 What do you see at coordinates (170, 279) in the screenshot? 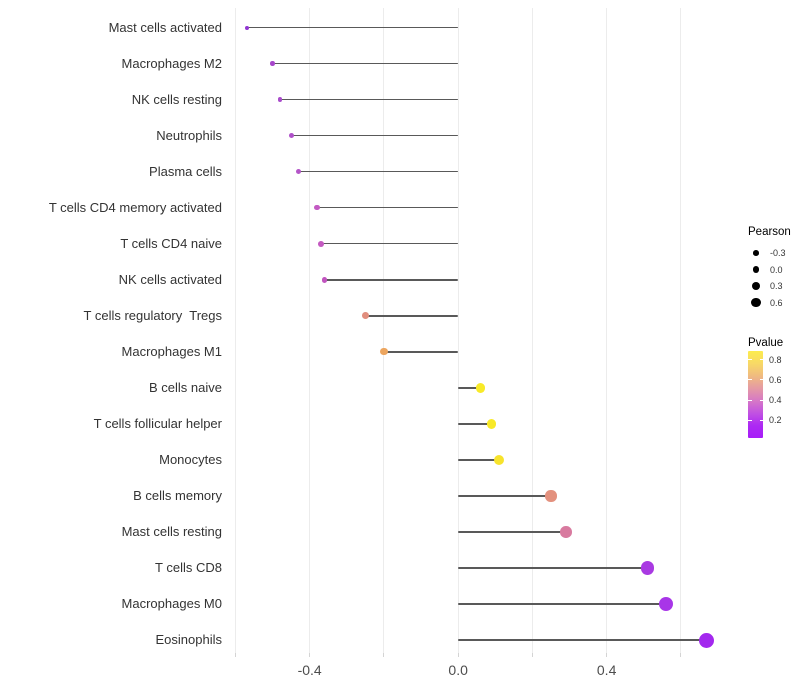
I see `y-category-label: NK cells activated` at bounding box center [170, 279].